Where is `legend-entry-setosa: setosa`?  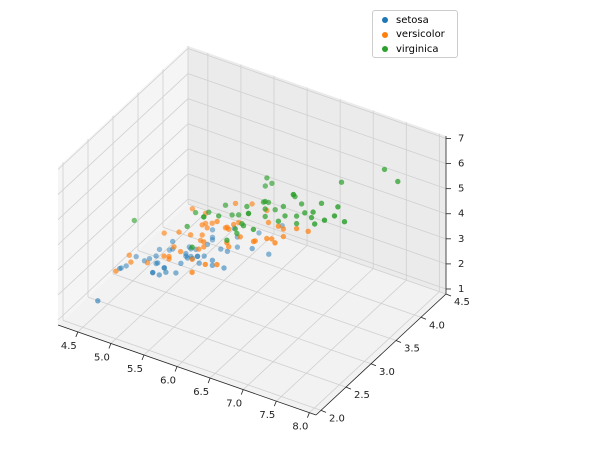 legend-entry-setosa: setosa is located at coordinates (415, 20).